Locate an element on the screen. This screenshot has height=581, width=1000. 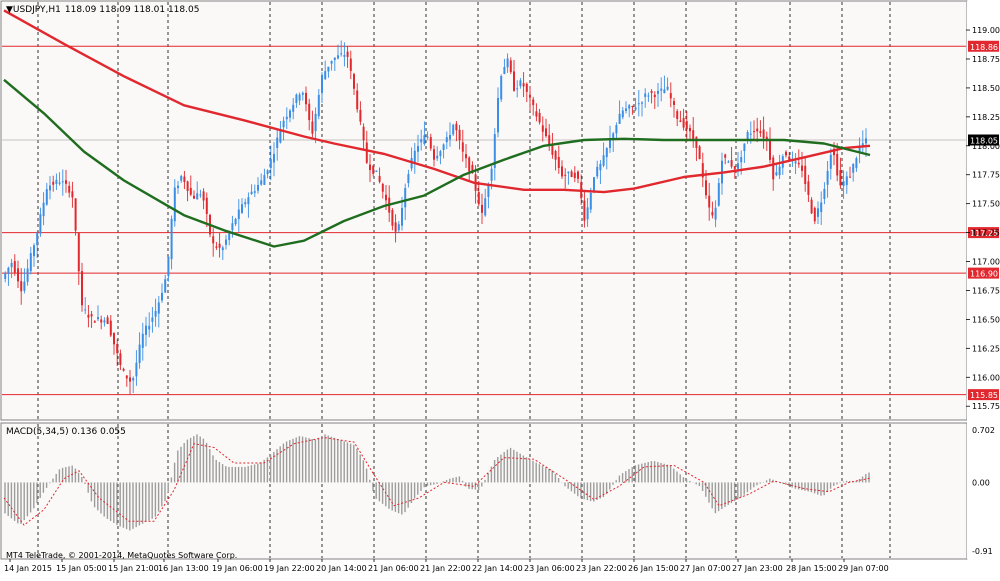
time-axis-label: 16 Jan 13:00 is located at coordinates (183, 568).